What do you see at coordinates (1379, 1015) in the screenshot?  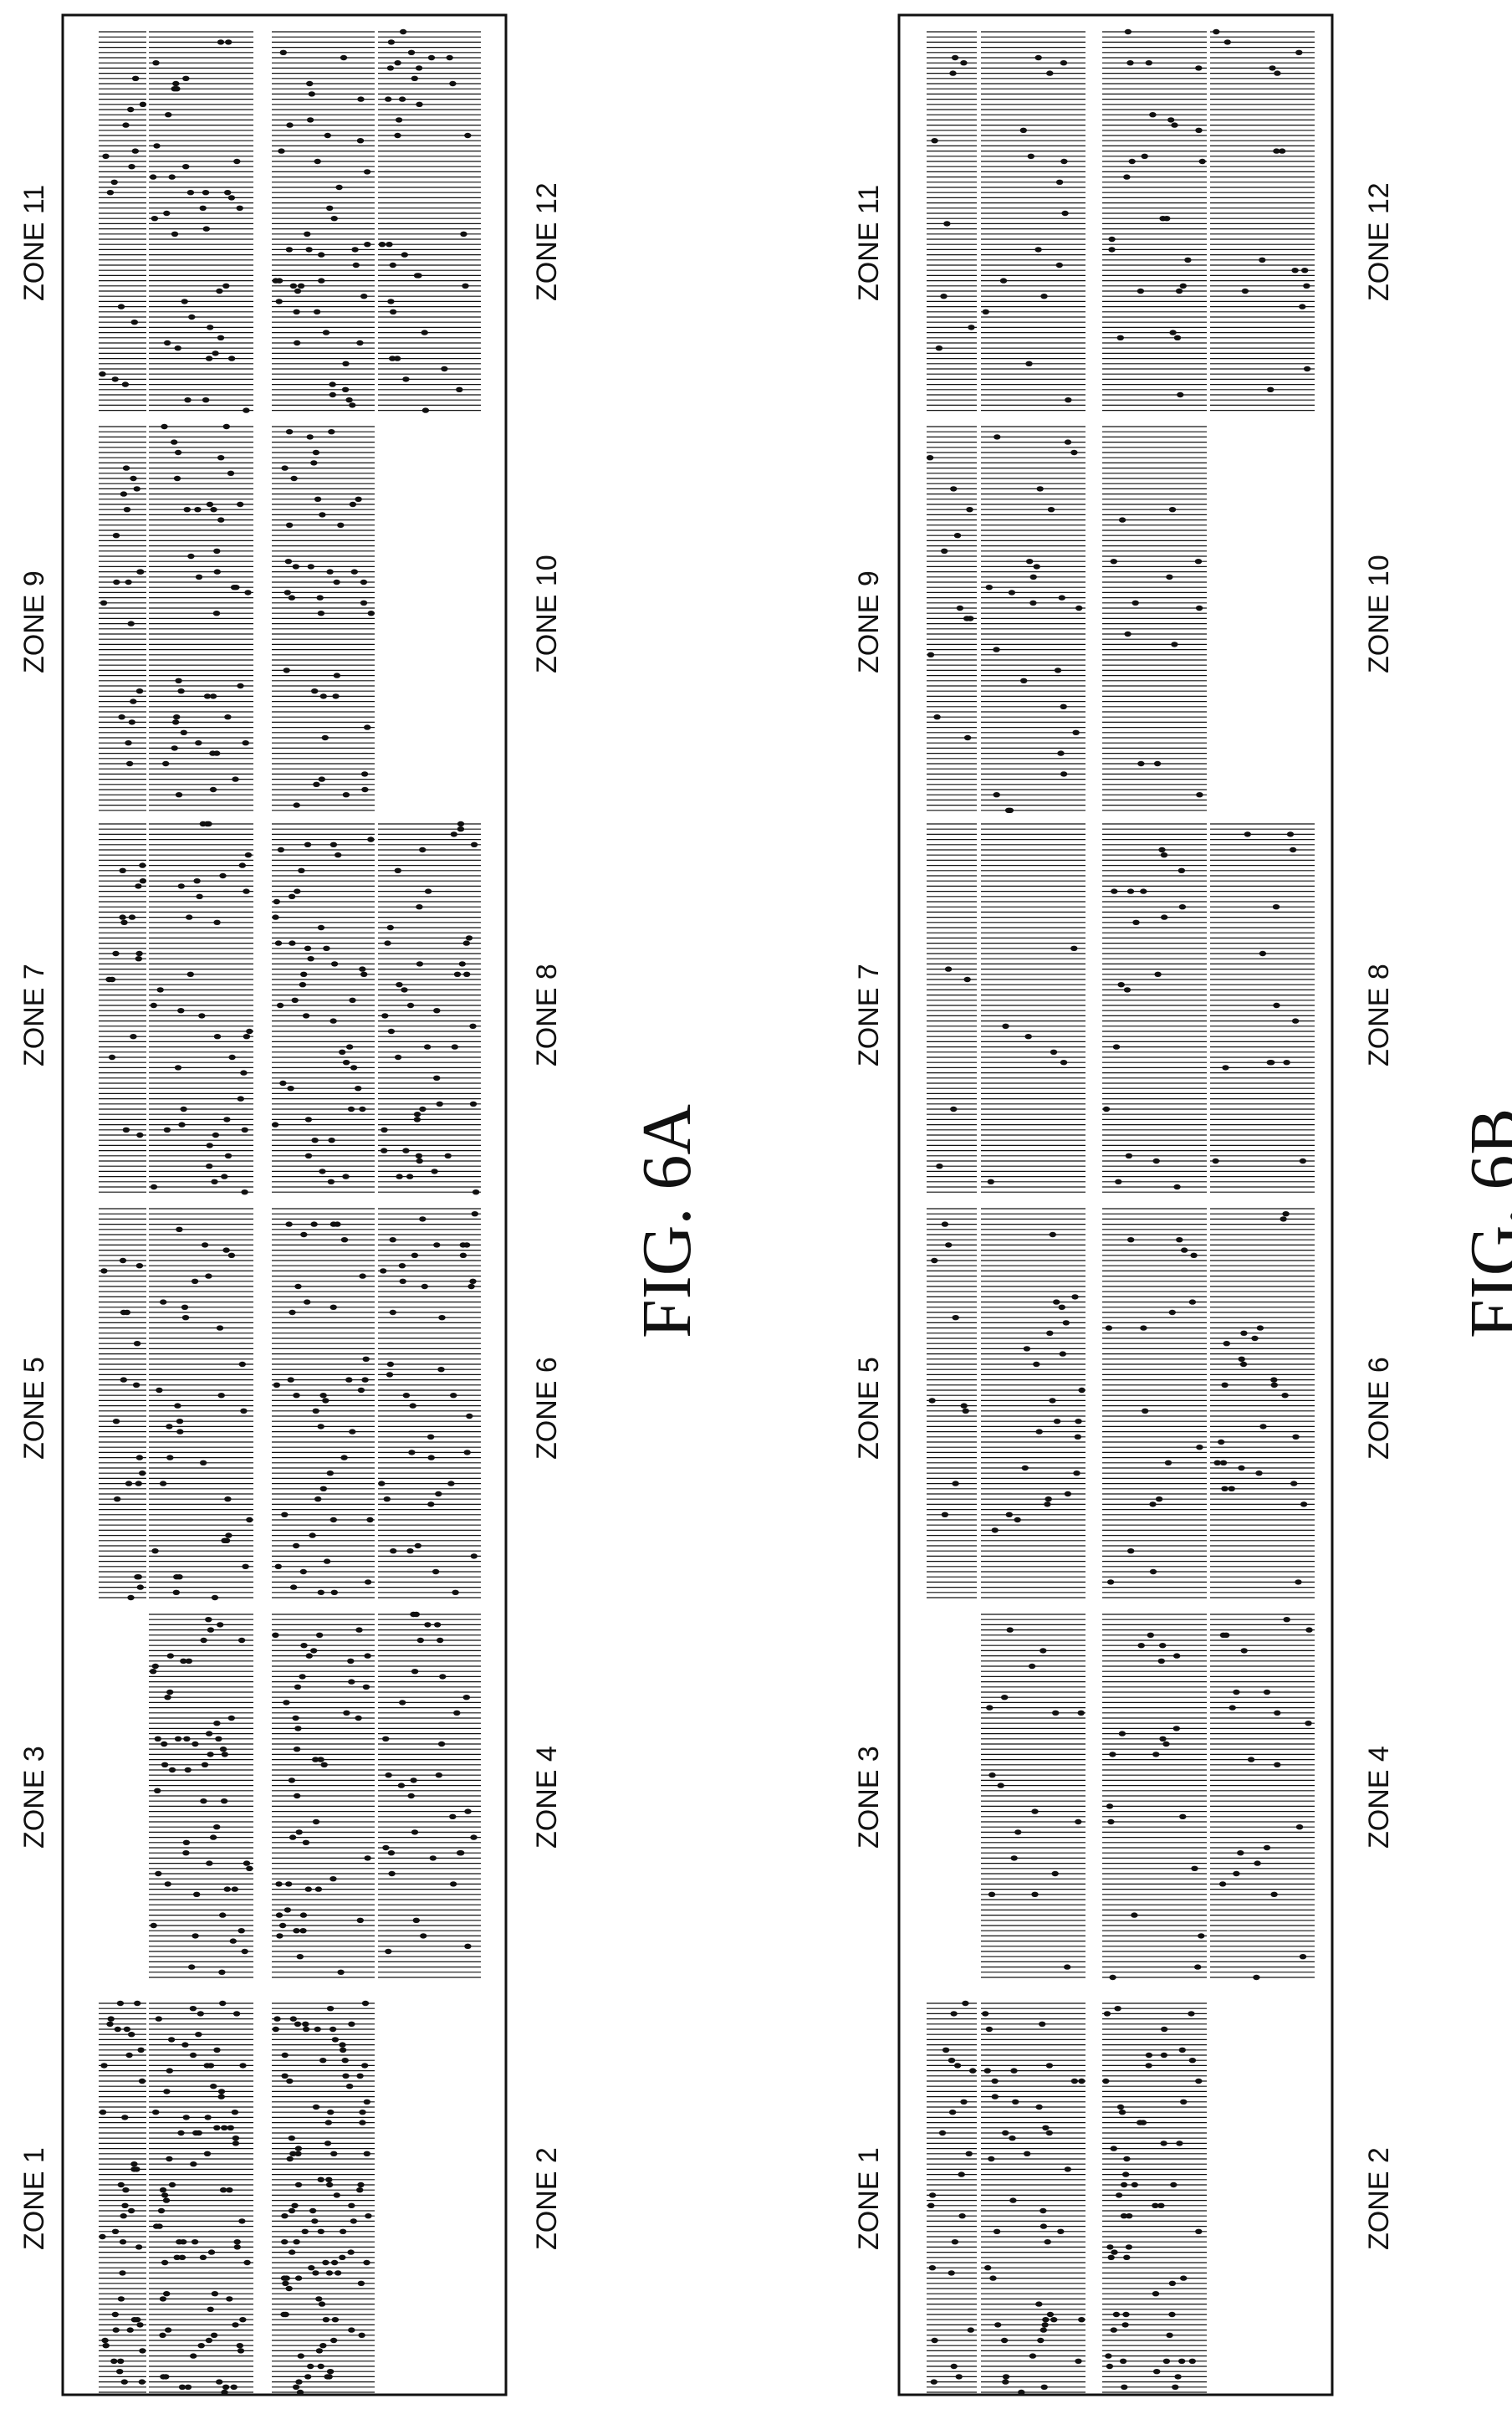 I see `zone-8-label: ZONE 8` at bounding box center [1379, 1015].